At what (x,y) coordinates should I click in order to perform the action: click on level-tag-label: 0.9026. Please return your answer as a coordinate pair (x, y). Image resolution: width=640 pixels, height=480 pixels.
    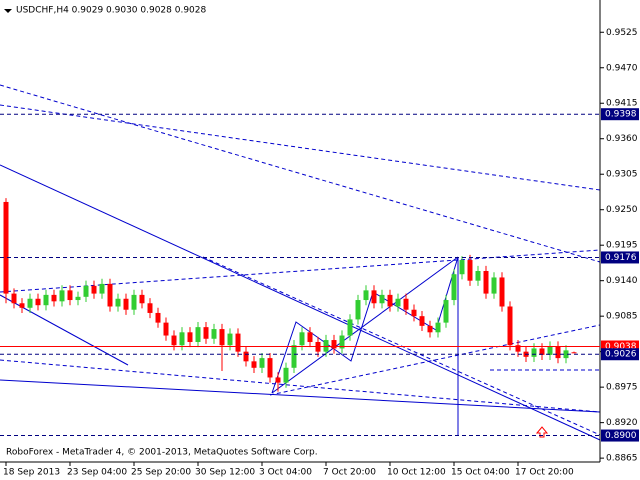
    Looking at the image, I should click on (621, 355).